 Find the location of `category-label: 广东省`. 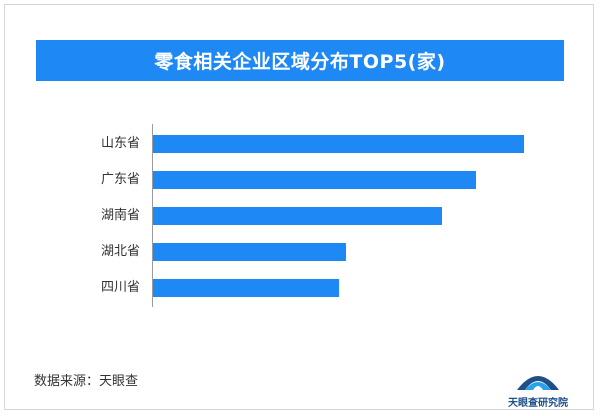

category-label: 广东省 is located at coordinates (120, 179).